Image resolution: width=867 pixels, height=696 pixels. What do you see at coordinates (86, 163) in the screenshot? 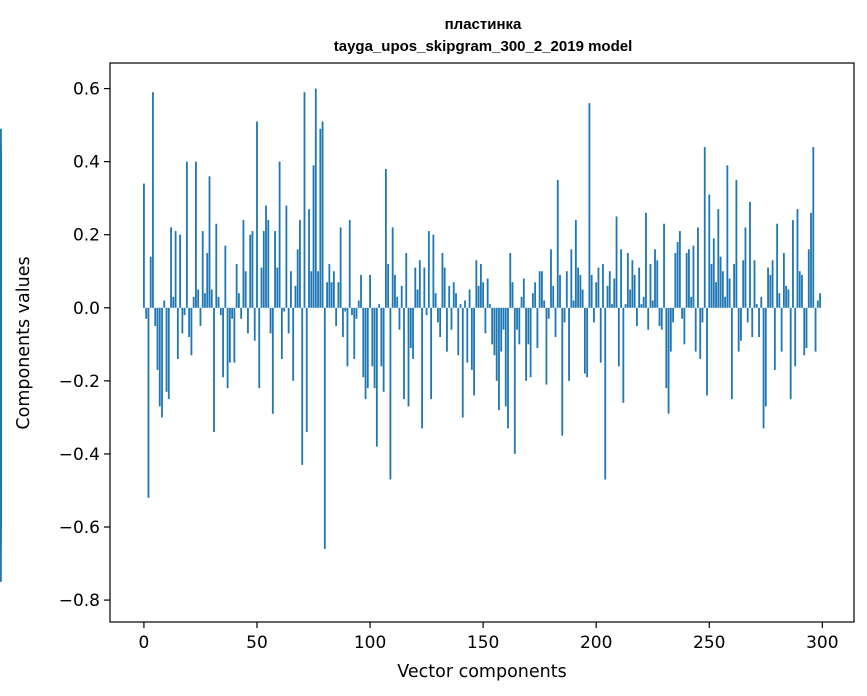
I see `y-tick-label: 0.4` at bounding box center [86, 163].